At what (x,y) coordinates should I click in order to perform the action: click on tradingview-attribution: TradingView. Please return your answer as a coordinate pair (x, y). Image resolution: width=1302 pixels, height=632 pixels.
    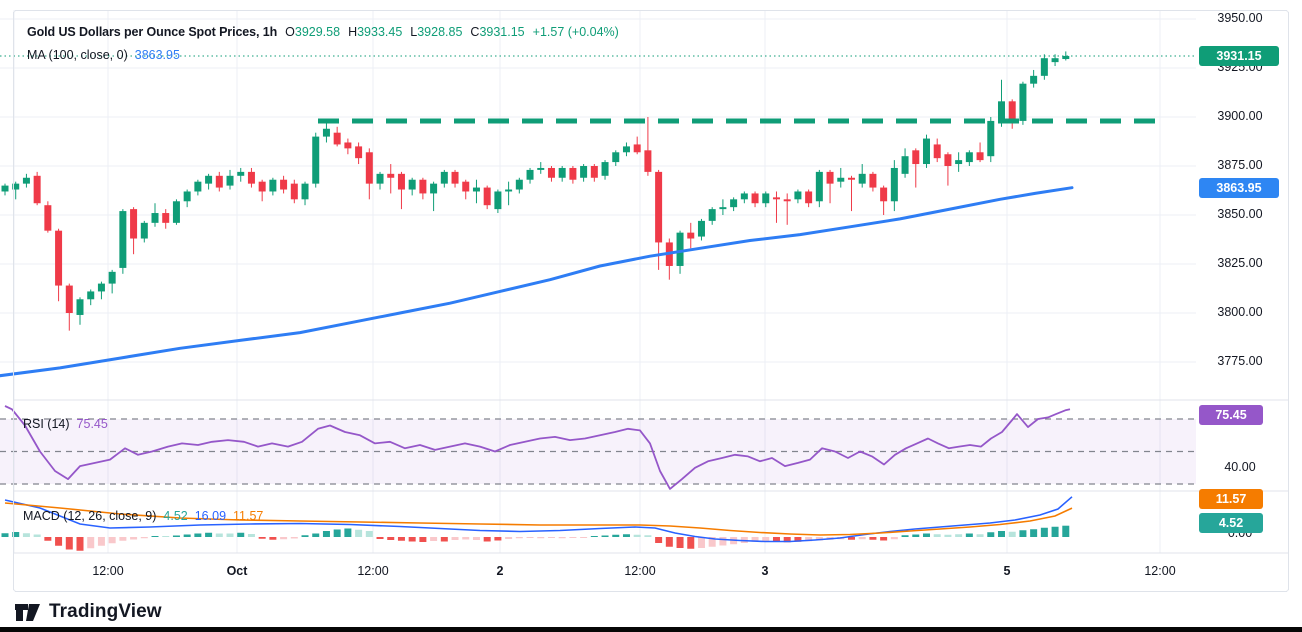
    Looking at the image, I should click on (88, 612).